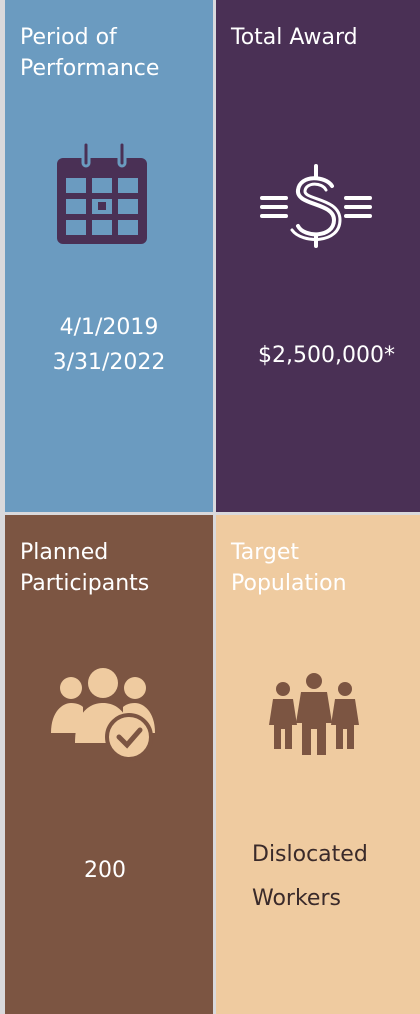  I want to click on tile-value: $2,500,000*, so click(326, 355).